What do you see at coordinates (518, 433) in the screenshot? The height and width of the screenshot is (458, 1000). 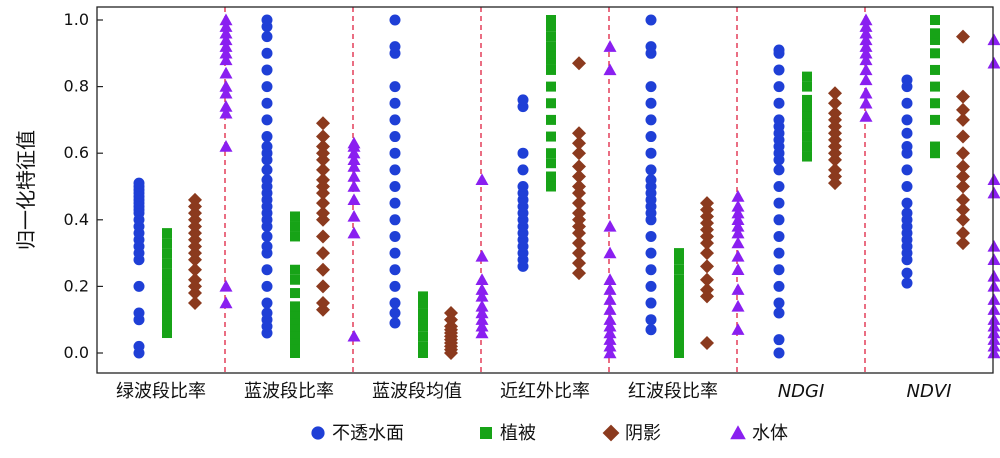 I see `legend-label: 植被` at bounding box center [518, 433].